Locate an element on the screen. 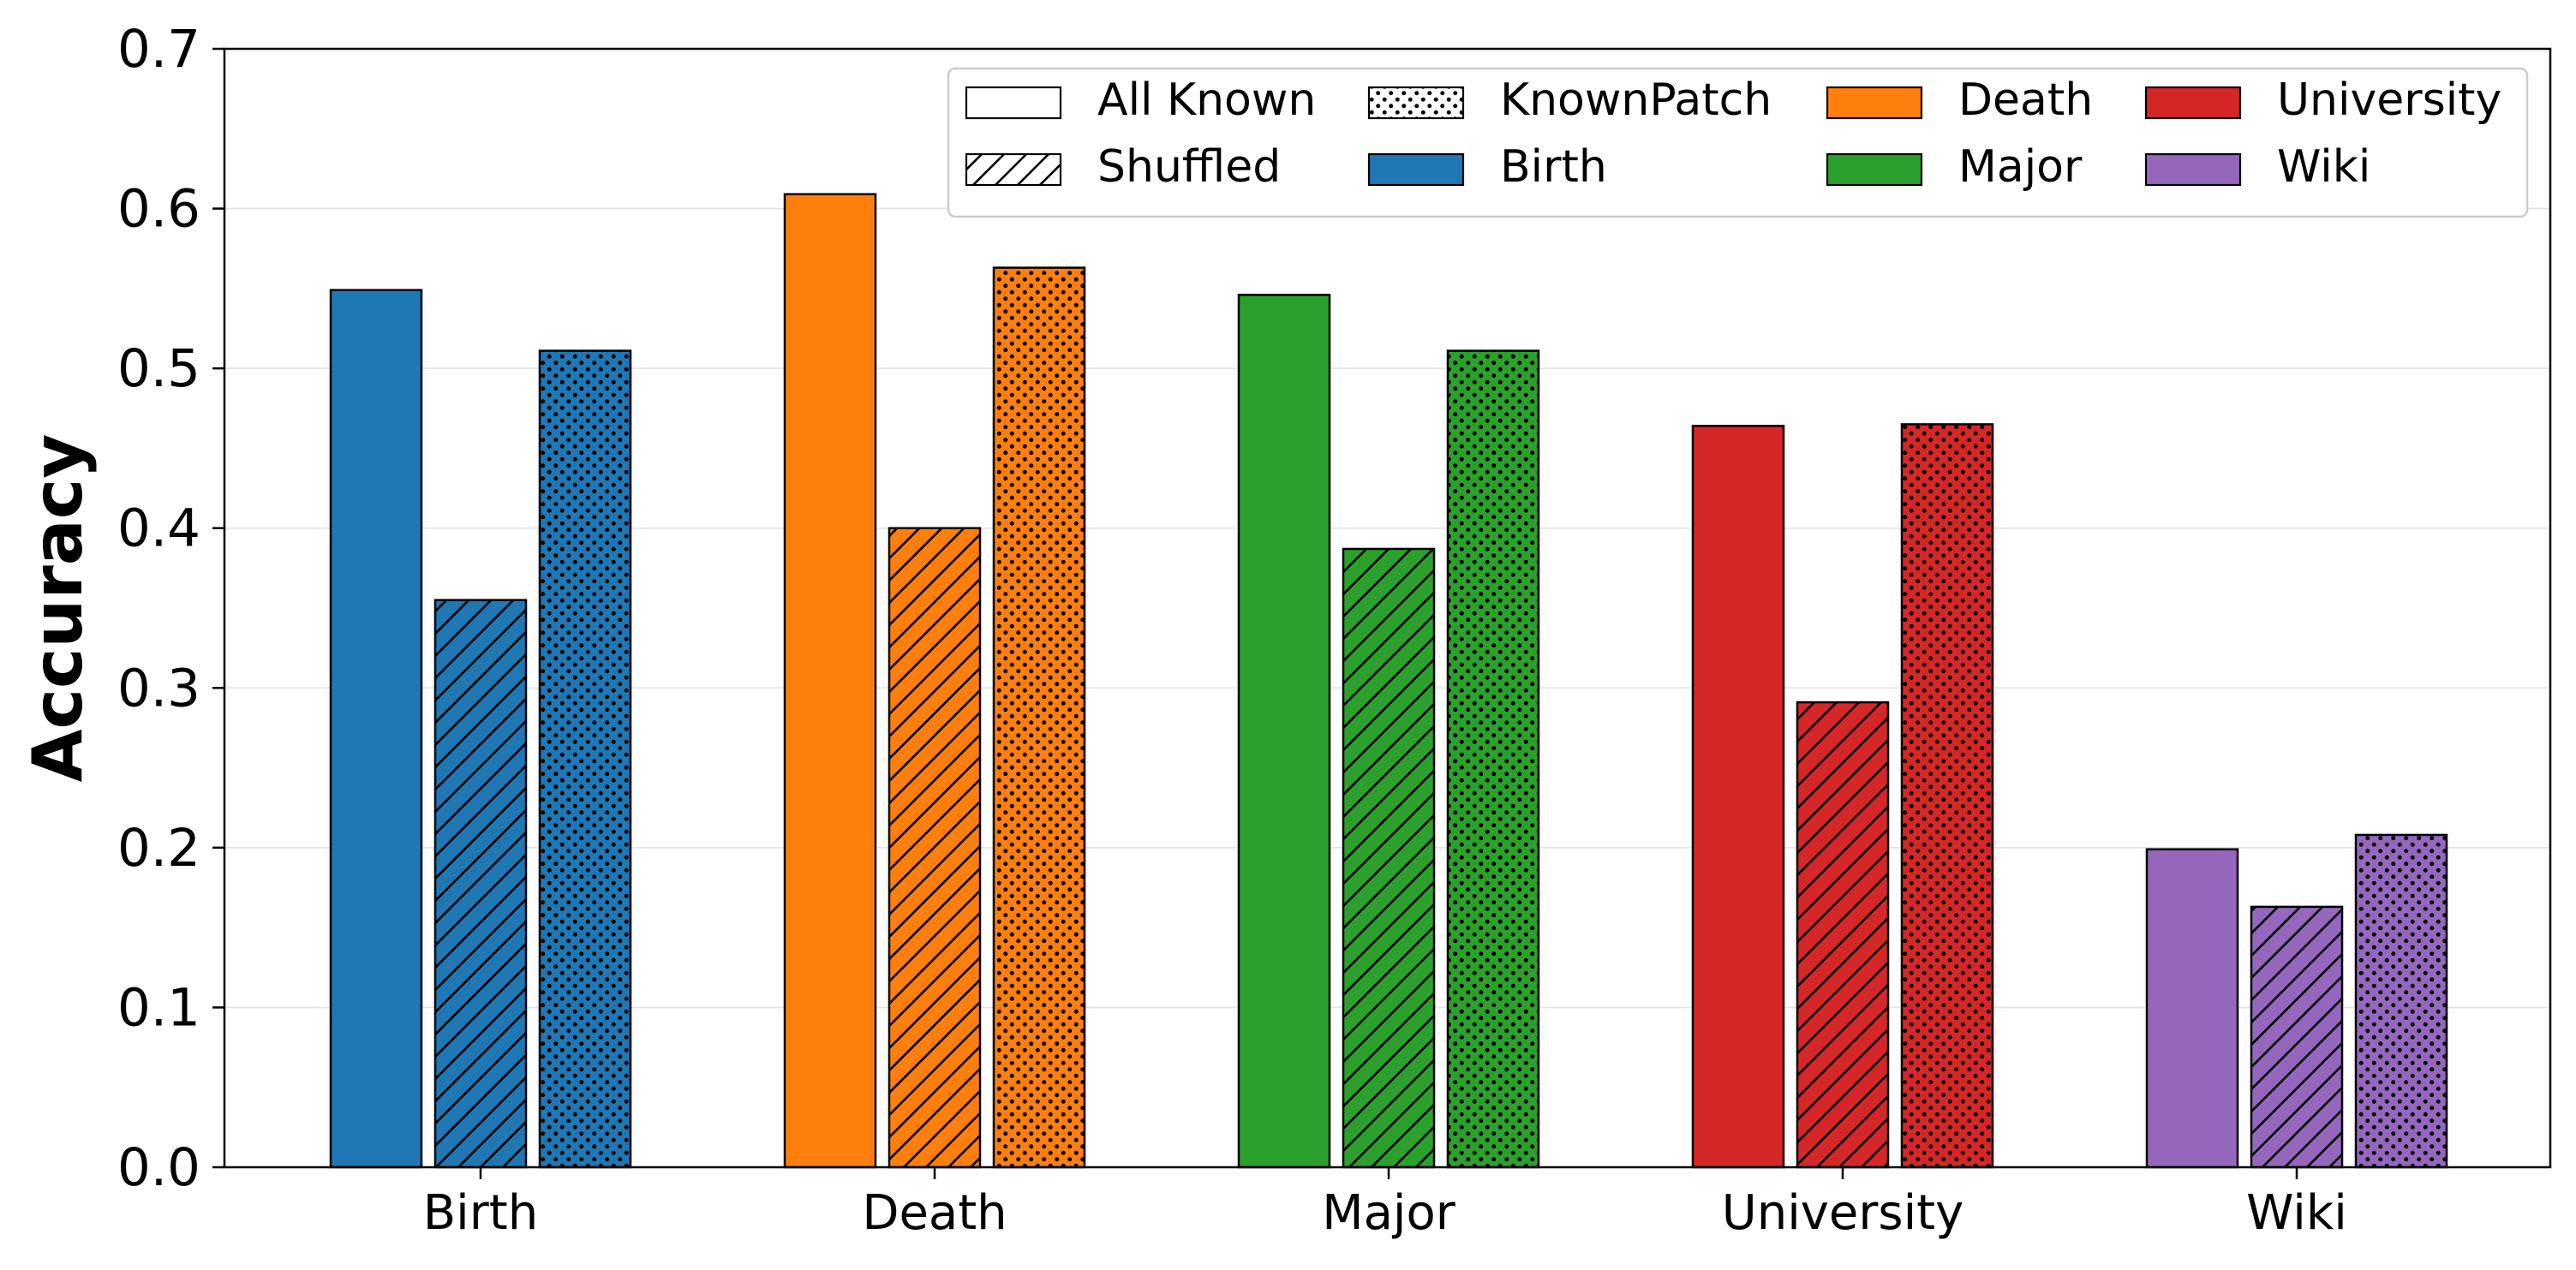 The width and height of the screenshot is (2576, 1270). legend-box is located at coordinates (1738, 143).